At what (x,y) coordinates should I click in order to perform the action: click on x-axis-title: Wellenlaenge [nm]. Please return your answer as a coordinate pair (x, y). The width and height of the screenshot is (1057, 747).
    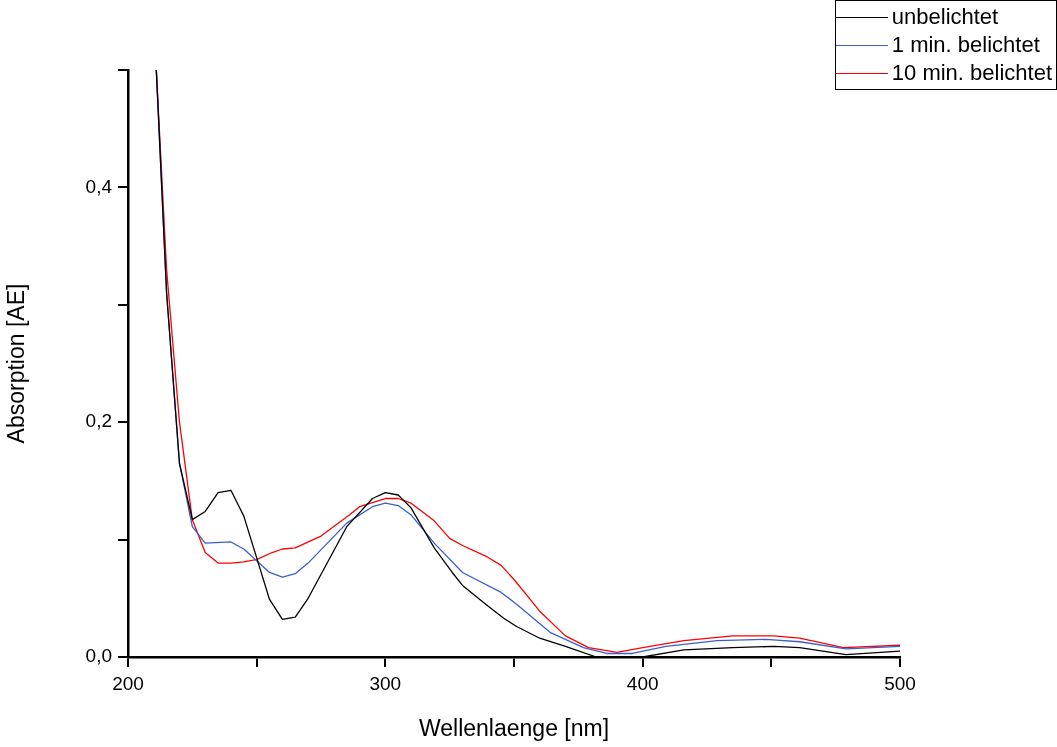
    Looking at the image, I should click on (514, 727).